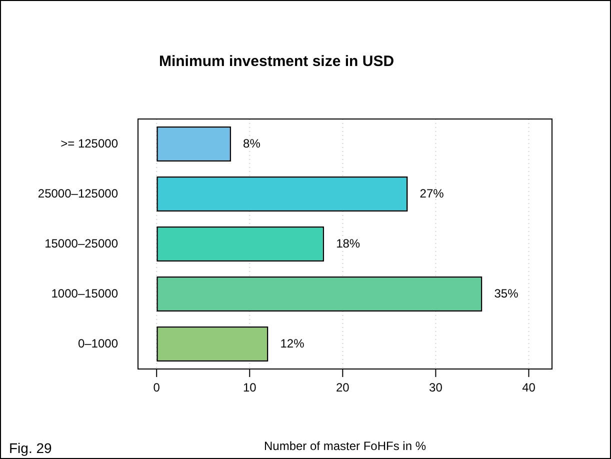 The image size is (611, 459). Describe the element at coordinates (343, 387) in the screenshot. I see `x-tick-label: 20` at that location.